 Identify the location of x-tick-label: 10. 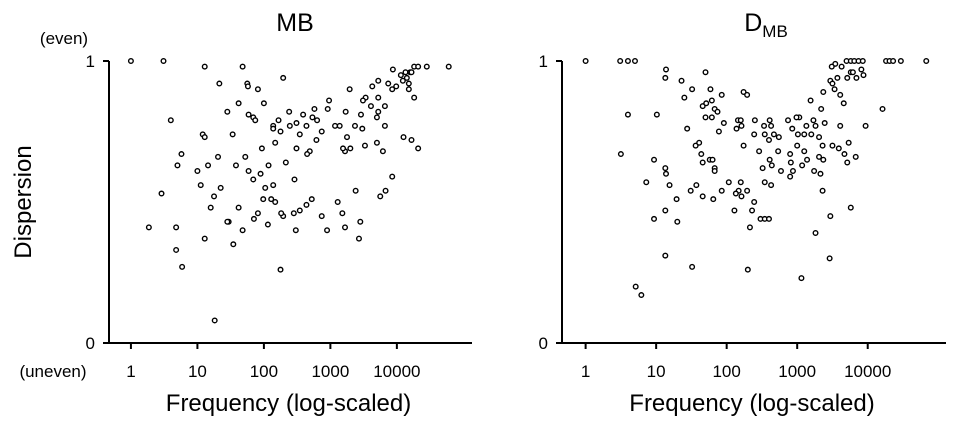
(656, 371).